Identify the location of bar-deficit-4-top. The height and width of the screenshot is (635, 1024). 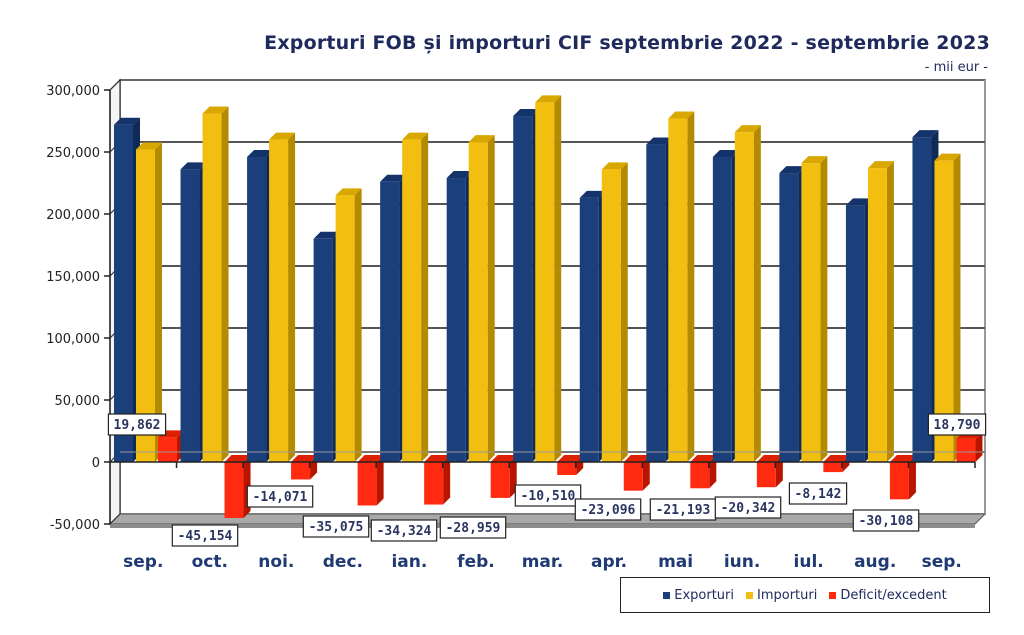
(437, 458).